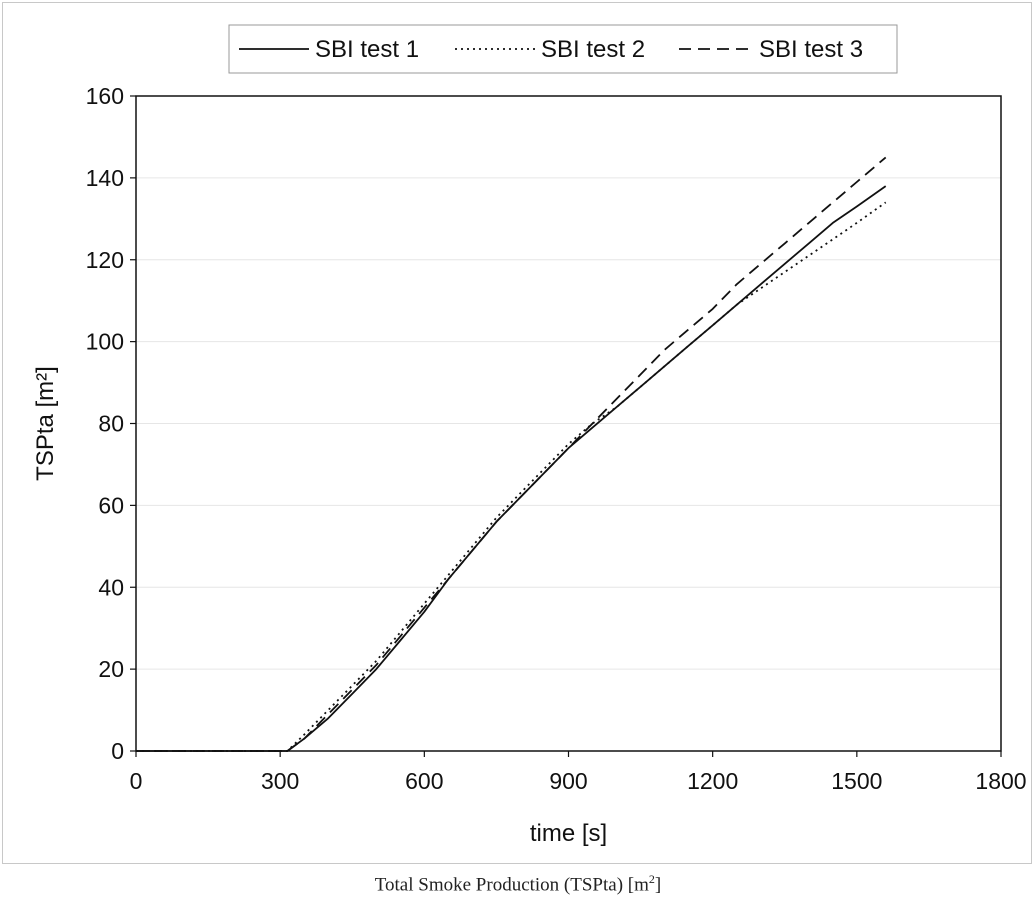  What do you see at coordinates (593, 49) in the screenshot?
I see `legend-label-2: SBI test 2` at bounding box center [593, 49].